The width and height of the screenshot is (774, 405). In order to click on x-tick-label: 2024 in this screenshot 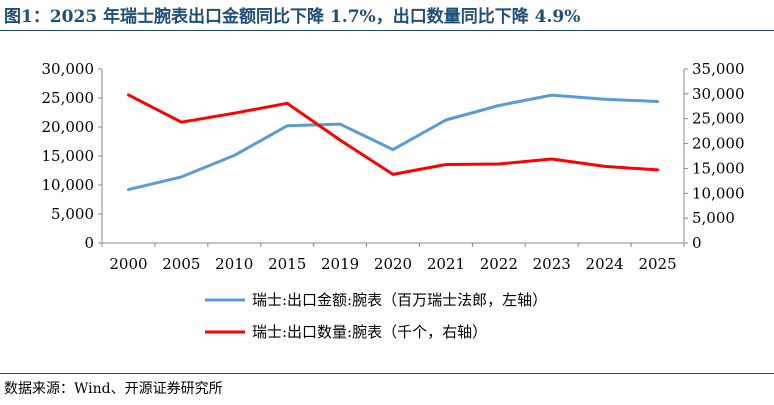, I will do `click(605, 264)`.